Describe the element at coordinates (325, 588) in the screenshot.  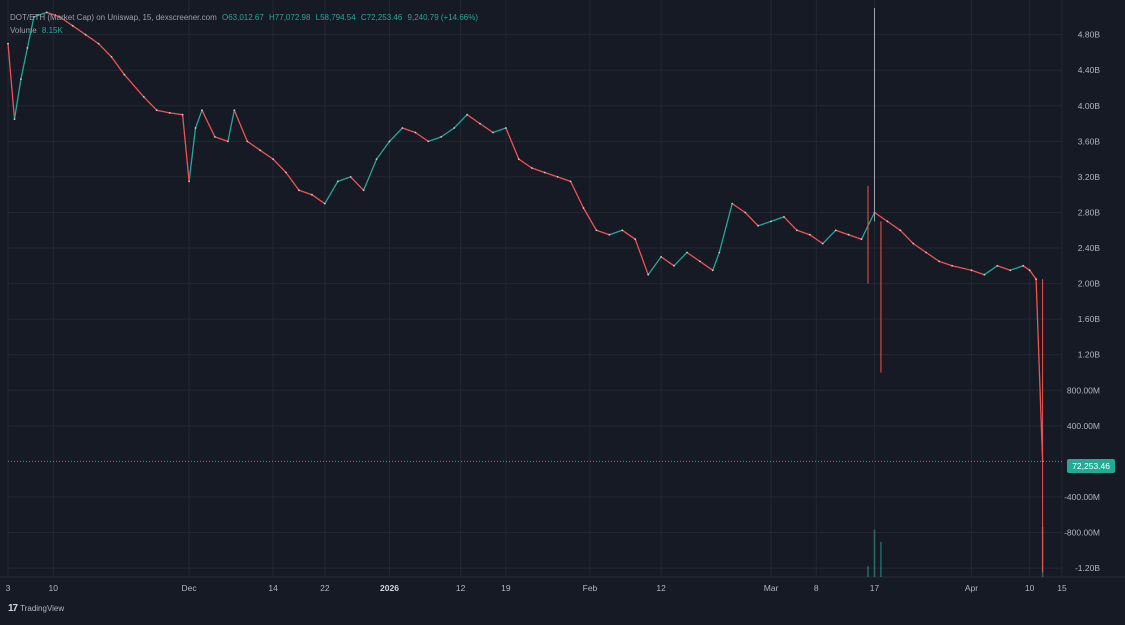
I see `x-tick-label: 22` at that location.